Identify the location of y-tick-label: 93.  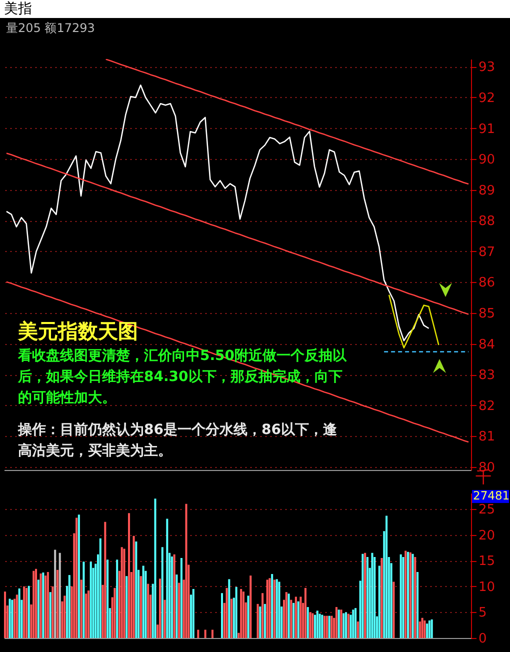
(487, 68).